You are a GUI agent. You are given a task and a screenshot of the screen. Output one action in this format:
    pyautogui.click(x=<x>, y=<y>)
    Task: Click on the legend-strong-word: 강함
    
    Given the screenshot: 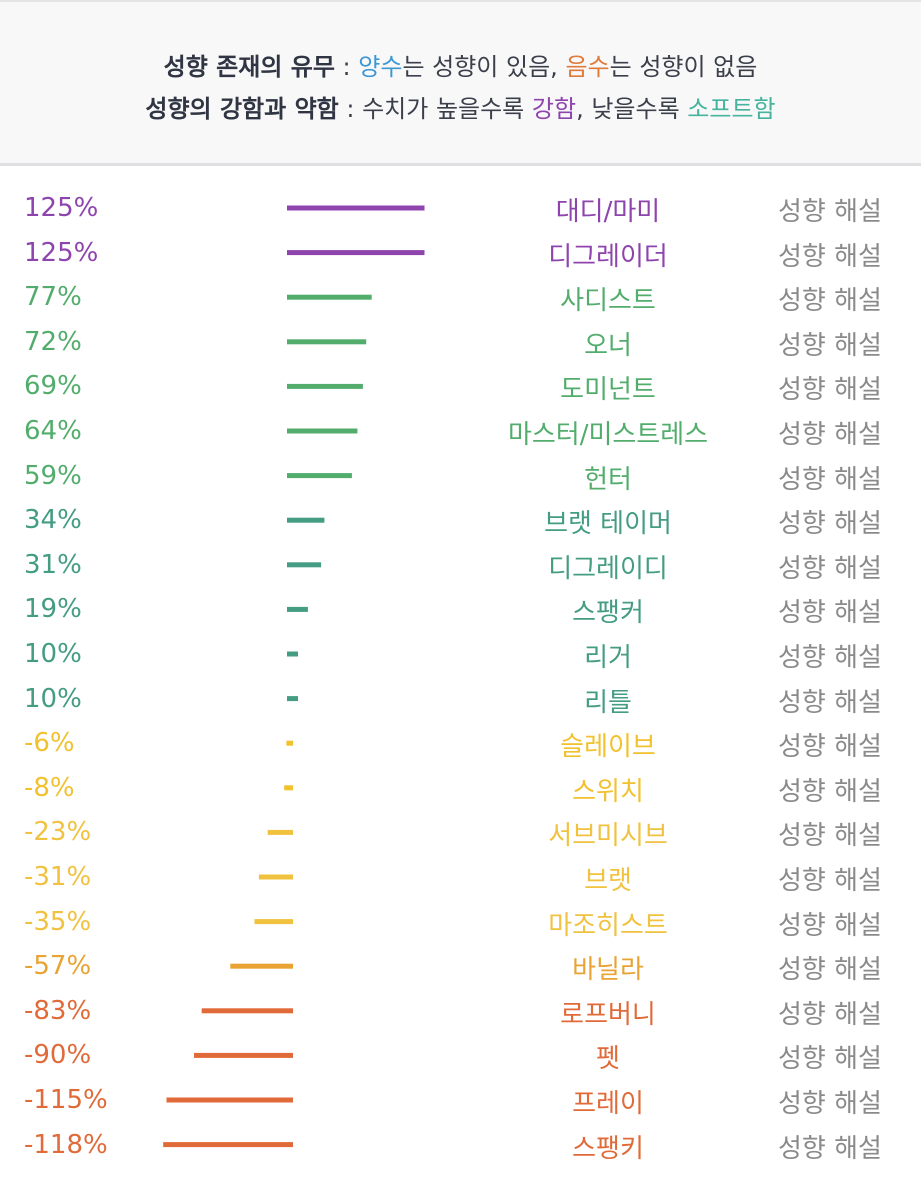 What is the action you would take?
    pyautogui.click(x=554, y=109)
    